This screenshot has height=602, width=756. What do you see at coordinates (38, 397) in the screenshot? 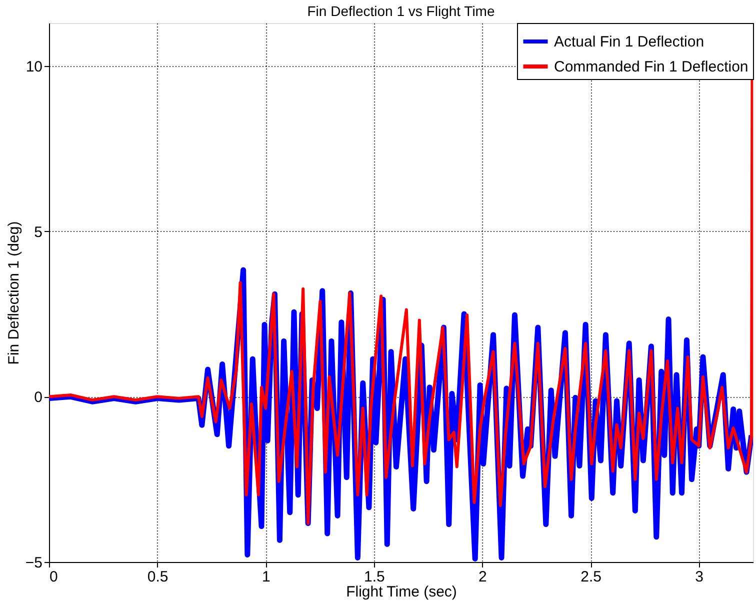
I see `y-tick-label: 0` at bounding box center [38, 397].